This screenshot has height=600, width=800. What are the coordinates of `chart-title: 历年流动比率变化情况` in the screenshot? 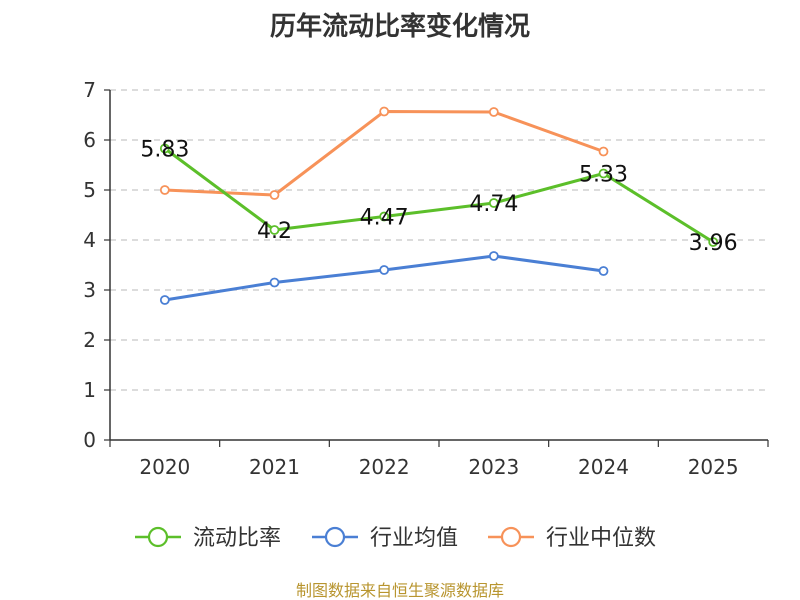 It's located at (400, 26).